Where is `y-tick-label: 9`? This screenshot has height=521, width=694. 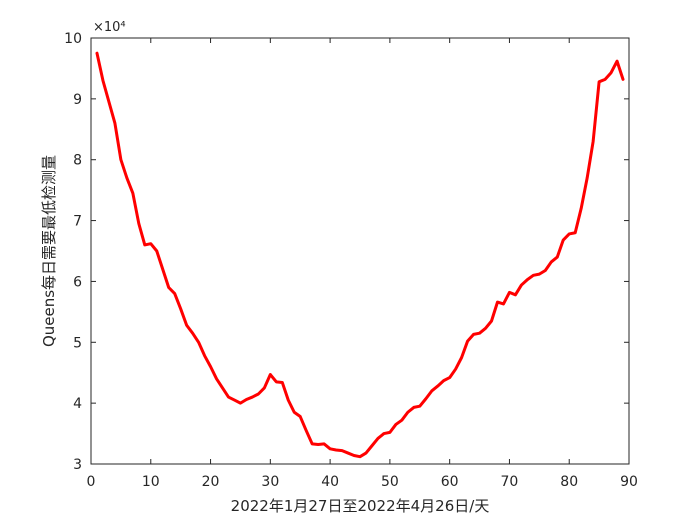 y-tick-label: 9 is located at coordinates (77, 100).